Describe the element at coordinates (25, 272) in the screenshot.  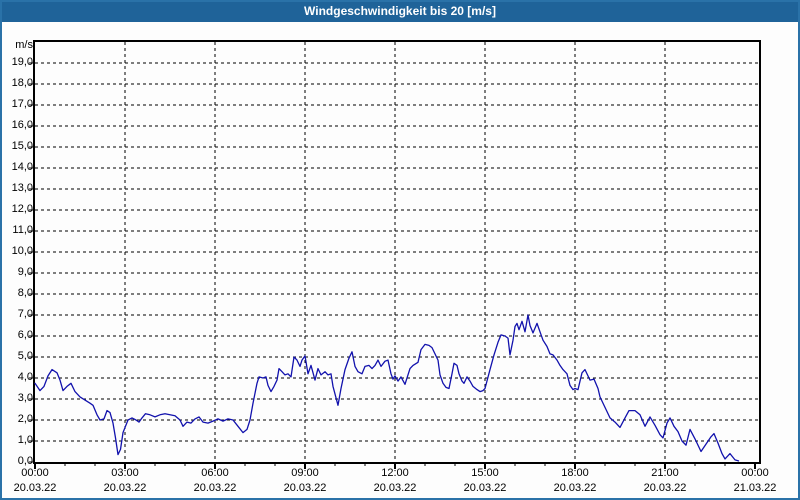
I see `y-tick-label: 9,0` at that location.